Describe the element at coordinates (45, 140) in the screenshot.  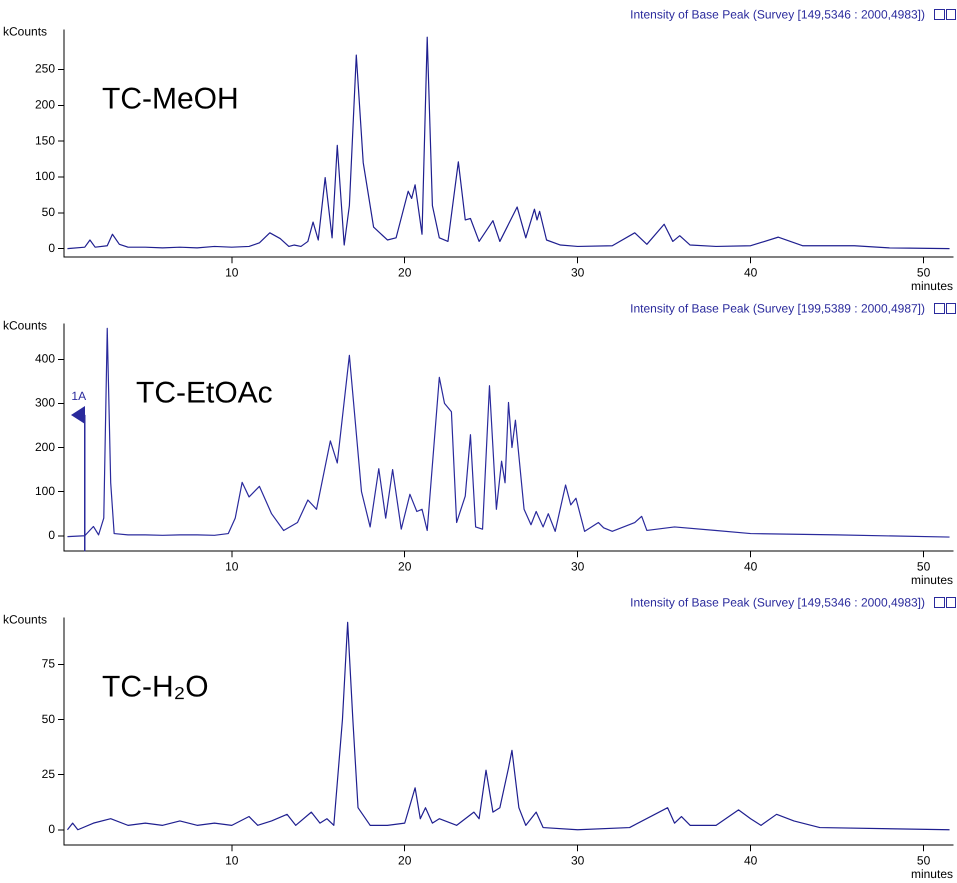
I see `y-tick-label: 150` at that location.